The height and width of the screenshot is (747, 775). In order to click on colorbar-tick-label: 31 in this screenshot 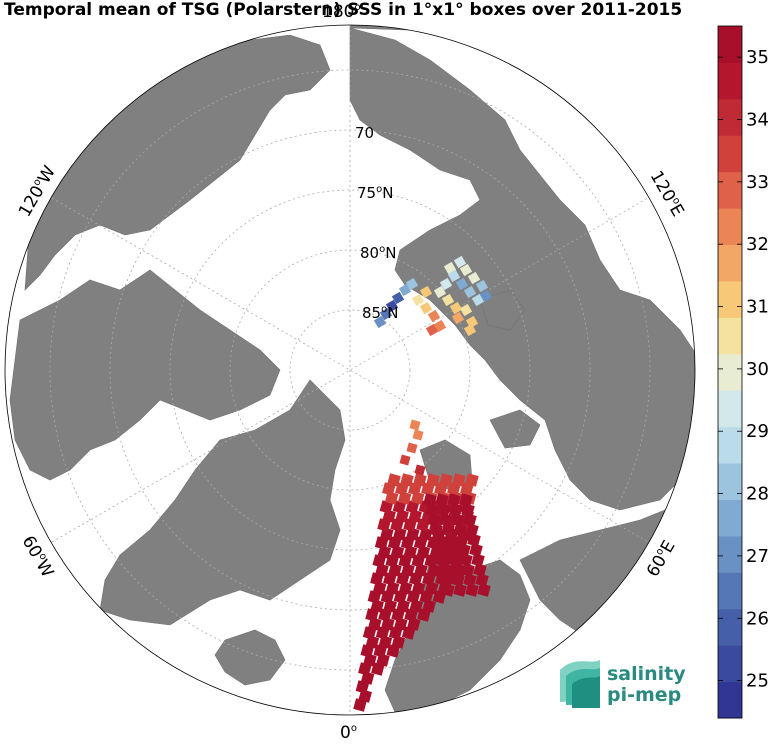, I will do `click(757, 307)`.